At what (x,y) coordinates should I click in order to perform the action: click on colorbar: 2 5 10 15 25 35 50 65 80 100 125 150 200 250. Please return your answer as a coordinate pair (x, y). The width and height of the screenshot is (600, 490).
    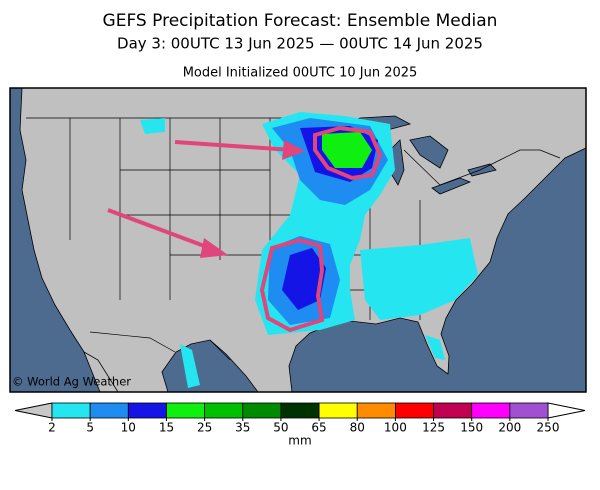
    Looking at the image, I should click on (300, 418).